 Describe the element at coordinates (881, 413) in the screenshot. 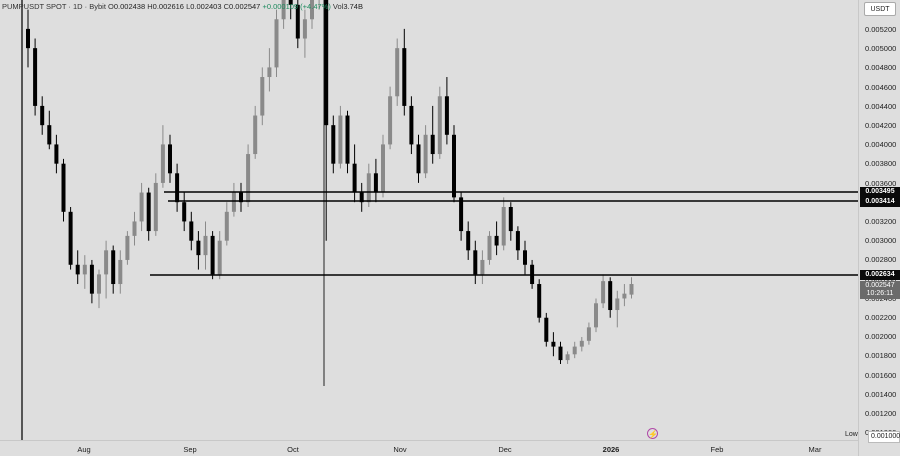

I see `price-tick-label: 0.001200` at that location.